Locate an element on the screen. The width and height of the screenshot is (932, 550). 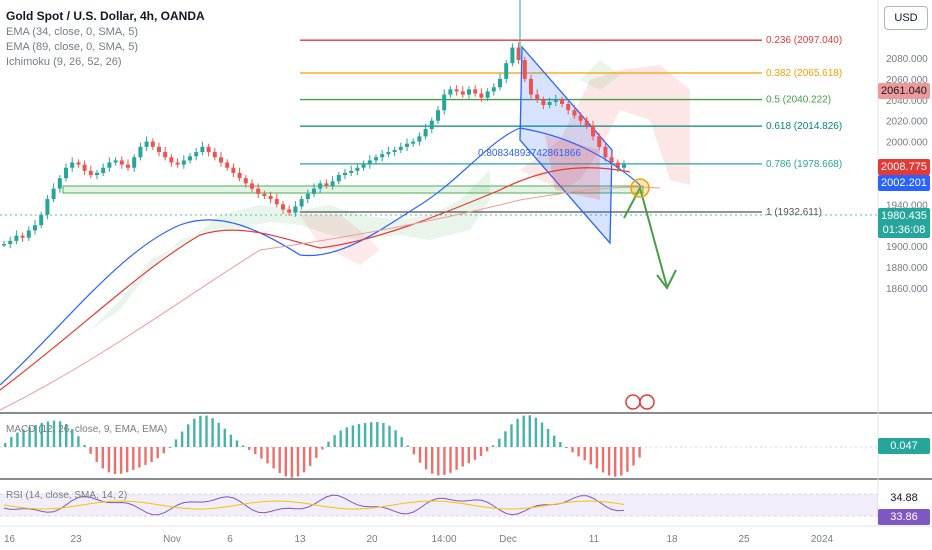
countdown-tag: 01:36:08 is located at coordinates (904, 230).